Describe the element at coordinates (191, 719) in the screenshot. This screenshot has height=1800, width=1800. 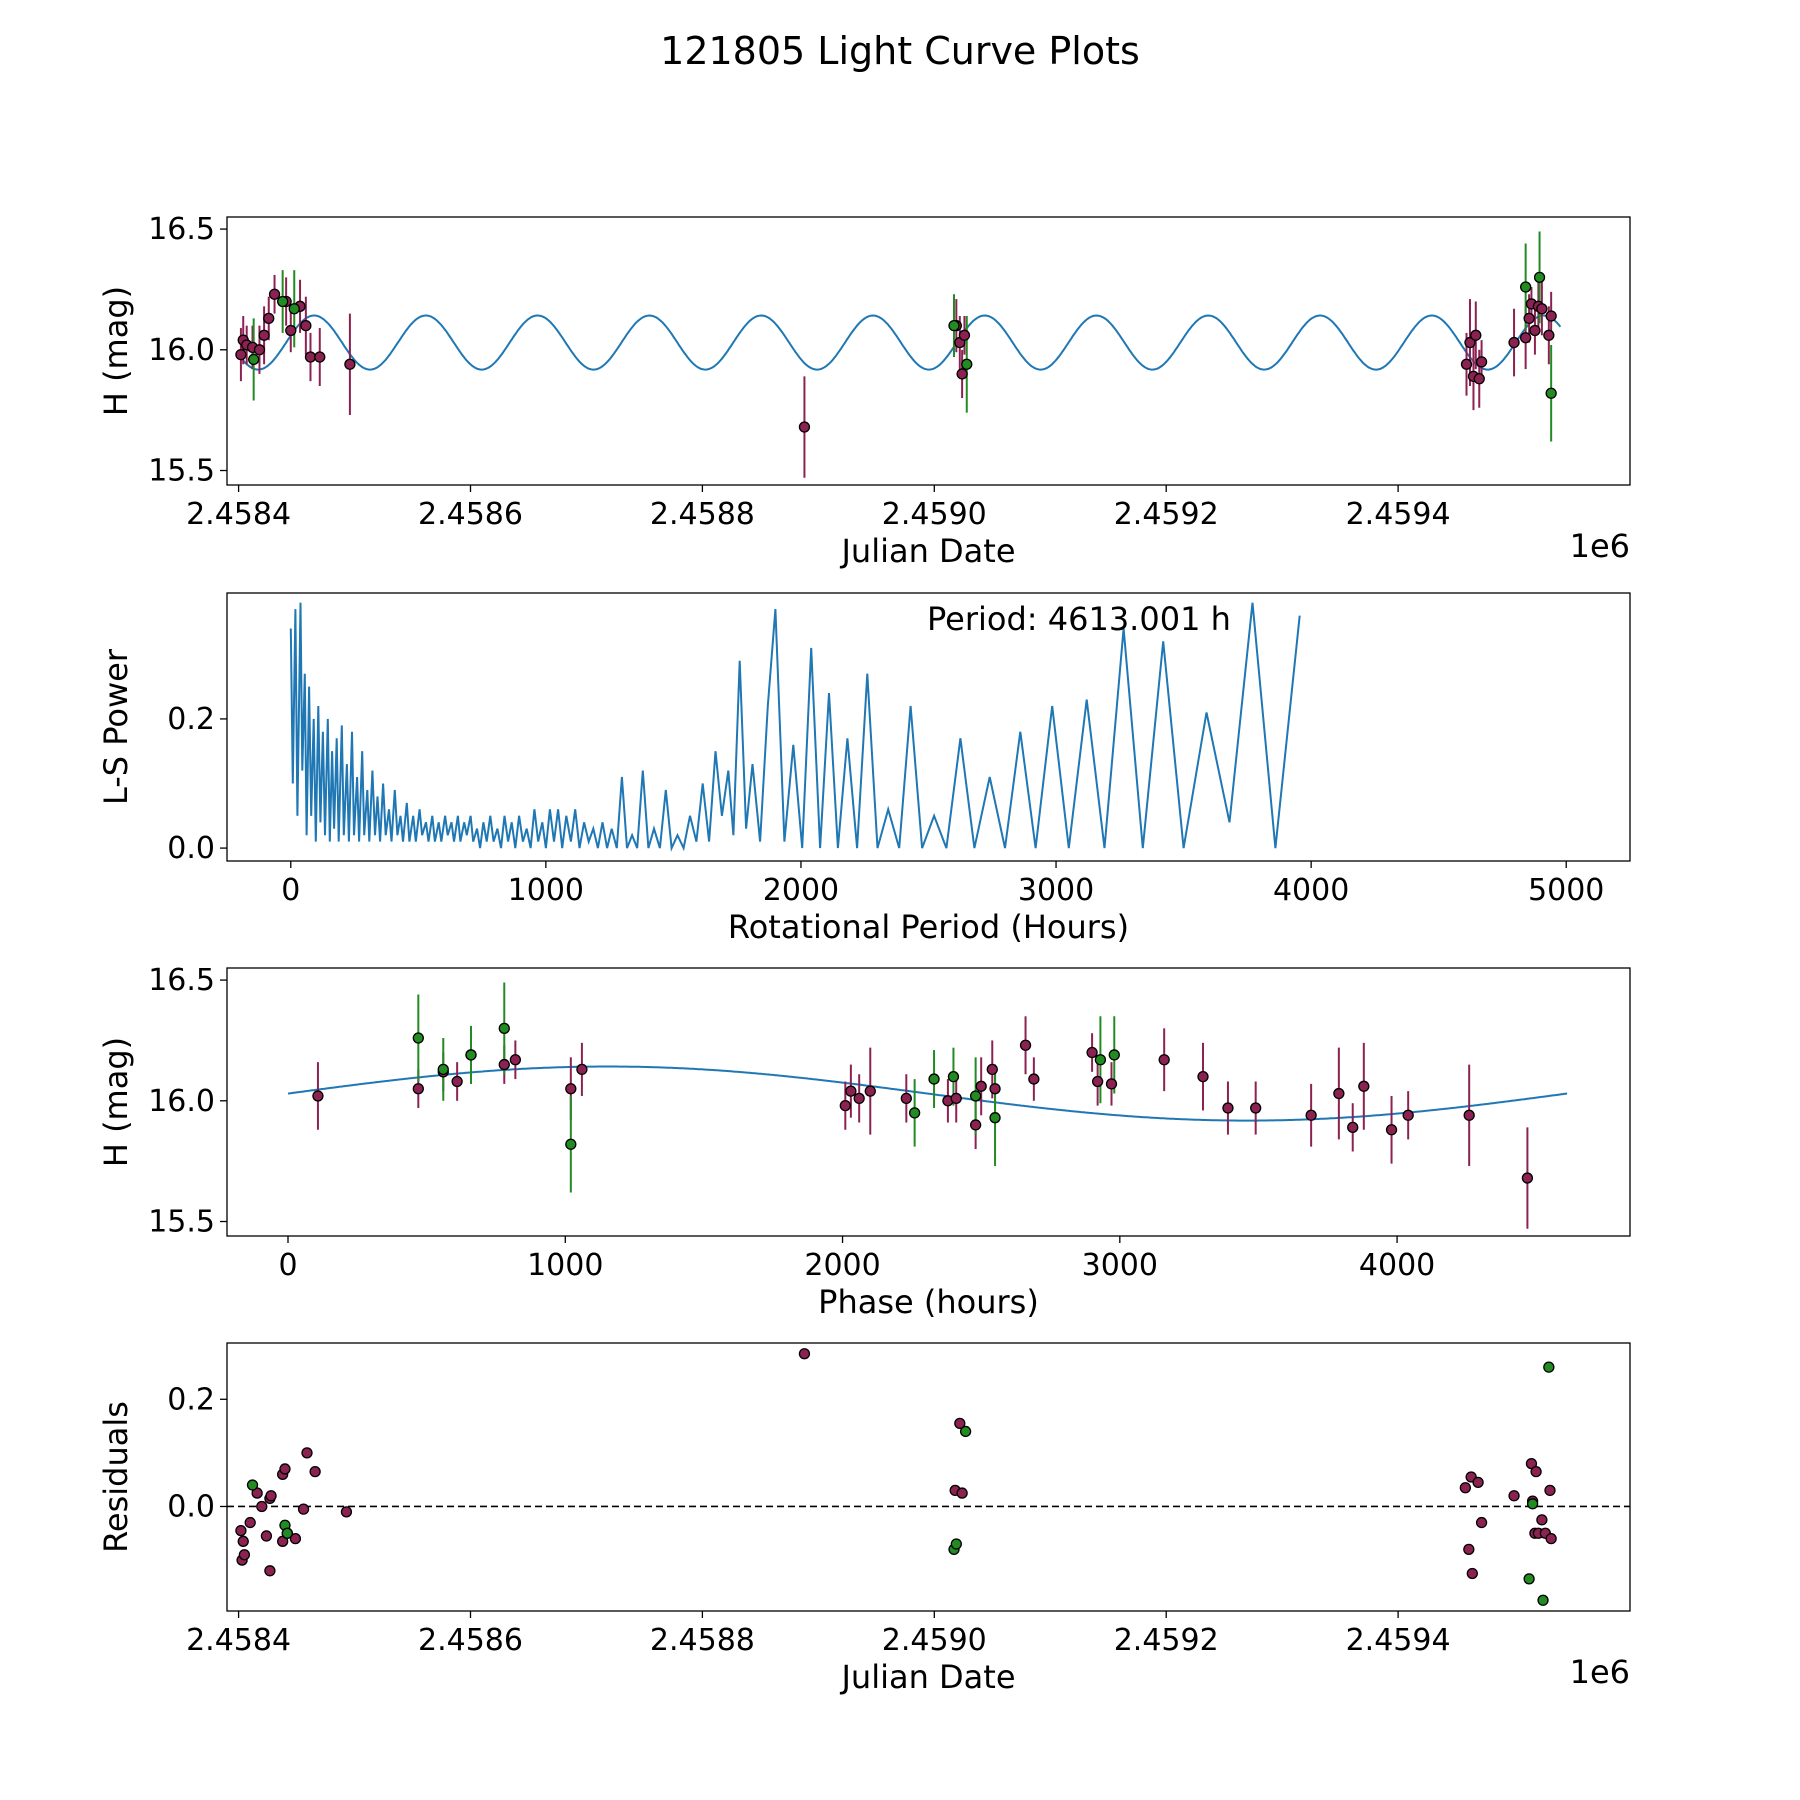
I see `periodogram-y-tick-label: 0.2` at that location.